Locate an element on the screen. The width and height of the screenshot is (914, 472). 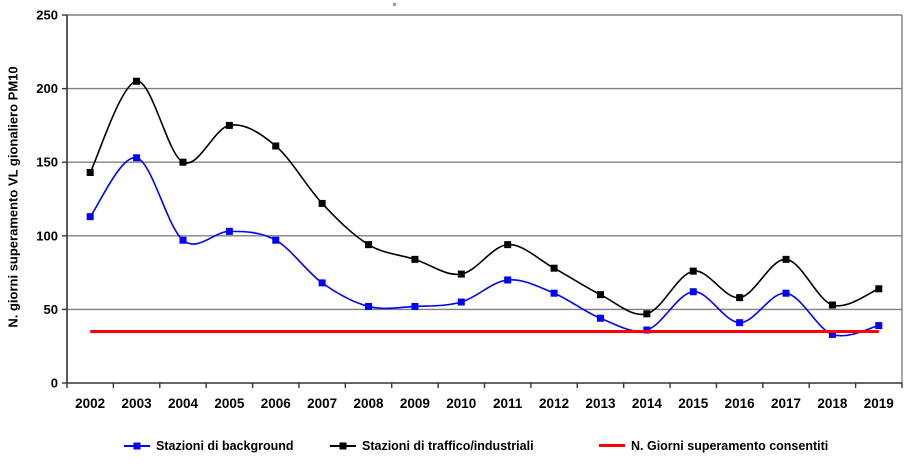
series-marker-stazioni-di-background-2018 is located at coordinates (832, 334).